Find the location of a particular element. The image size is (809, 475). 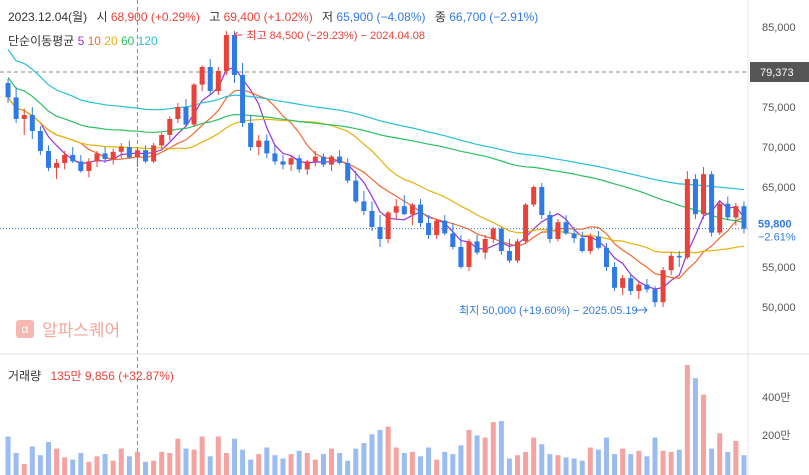

ma-period-60: 60 is located at coordinates (126, 41).